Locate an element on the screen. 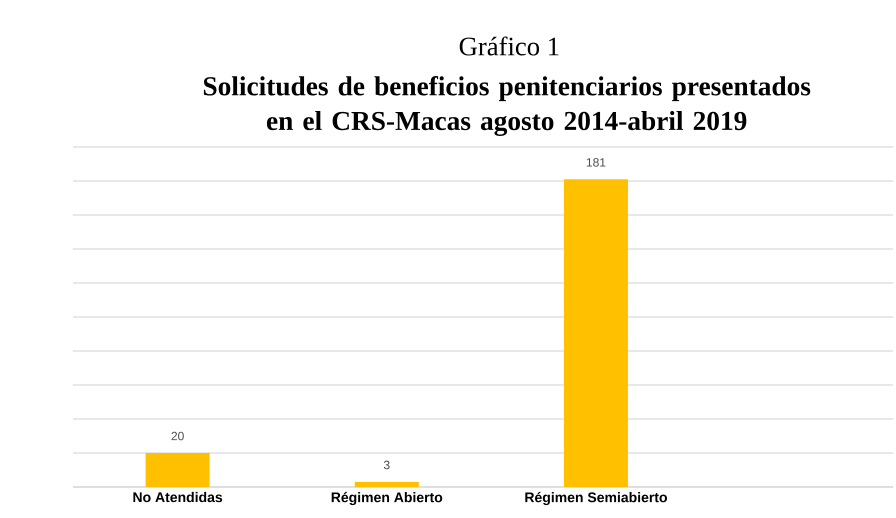  chart-subtitle: Solicitudes de beneficios penitenciarios presentados en el CRS-Macas agosto 2014-abril 2019 is located at coordinates (507, 106).